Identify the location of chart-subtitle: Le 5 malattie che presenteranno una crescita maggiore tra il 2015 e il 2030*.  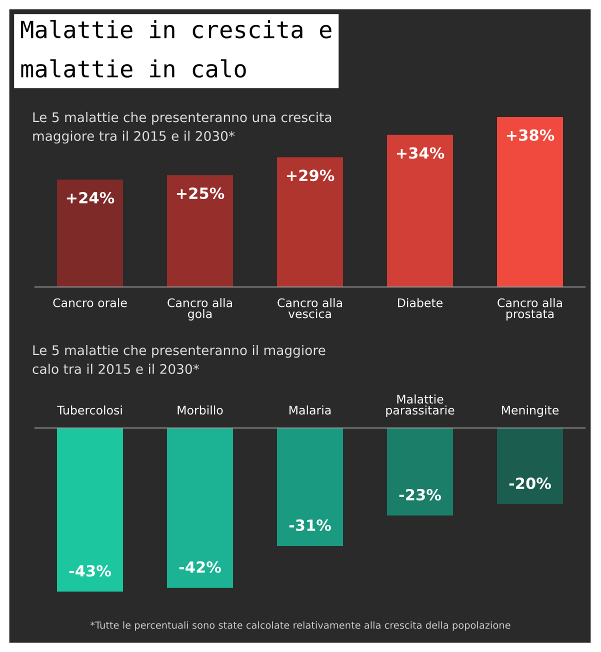
(182, 128).